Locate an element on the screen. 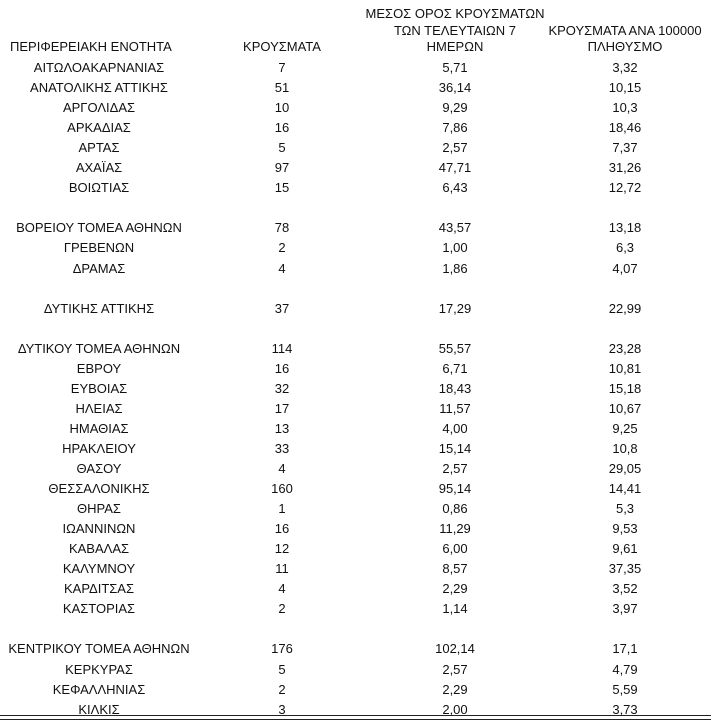 The width and height of the screenshot is (711, 723). cell-value: 15,18 is located at coordinates (625, 388).